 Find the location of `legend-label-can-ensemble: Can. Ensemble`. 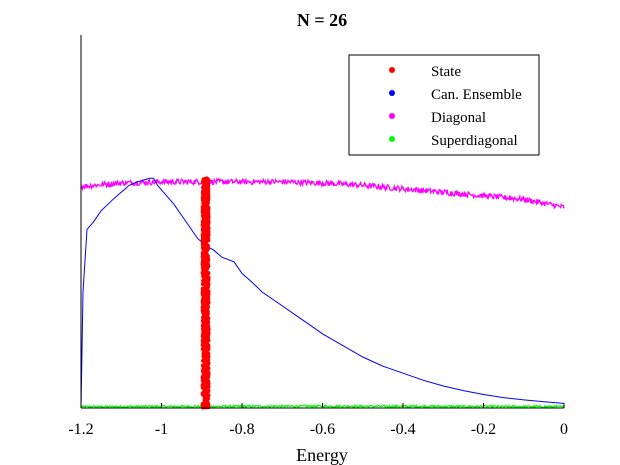

legend-label-can-ensemble: Can. Ensemble is located at coordinates (476, 95).